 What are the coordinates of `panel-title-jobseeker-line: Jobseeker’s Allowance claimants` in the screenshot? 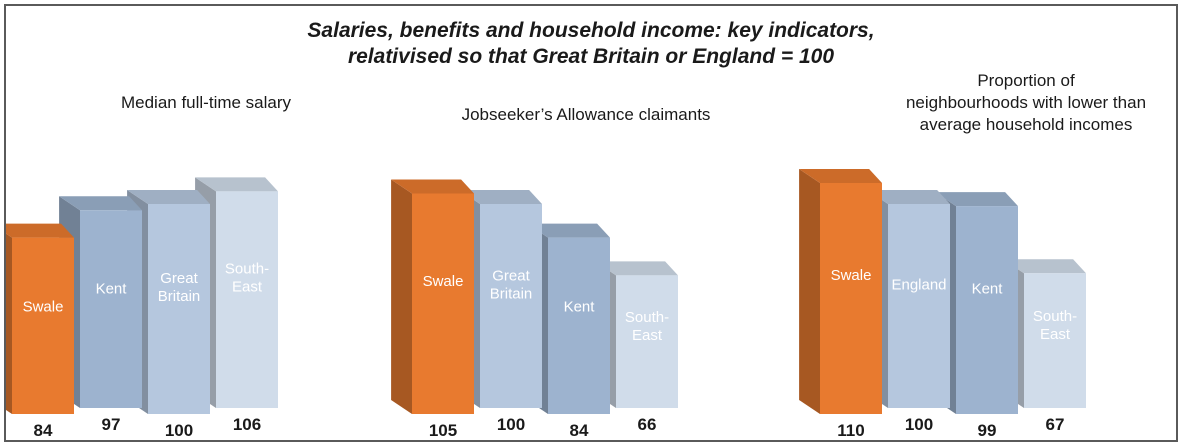 It's located at (586, 114).